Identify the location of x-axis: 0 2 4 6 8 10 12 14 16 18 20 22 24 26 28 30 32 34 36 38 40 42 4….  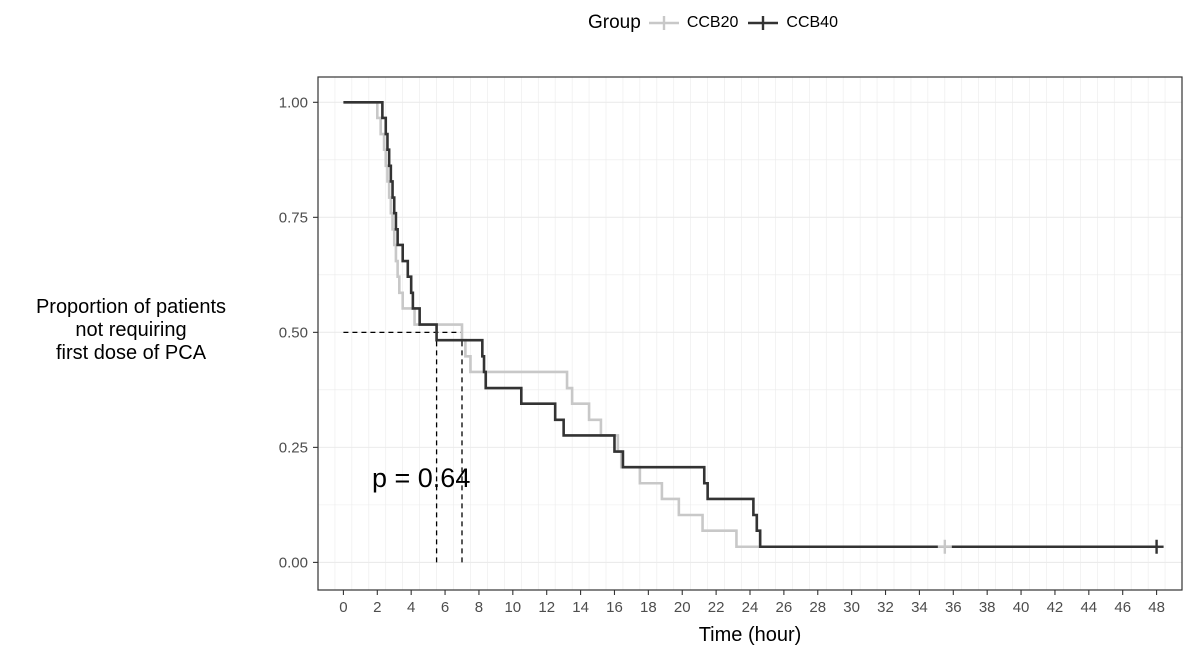
(752, 603).